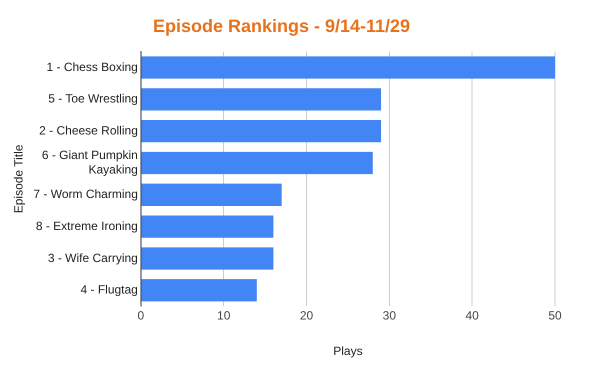 This screenshot has height=371, width=600. I want to click on y-tick-label: 8 - Extreme Ironing, so click(87, 225).